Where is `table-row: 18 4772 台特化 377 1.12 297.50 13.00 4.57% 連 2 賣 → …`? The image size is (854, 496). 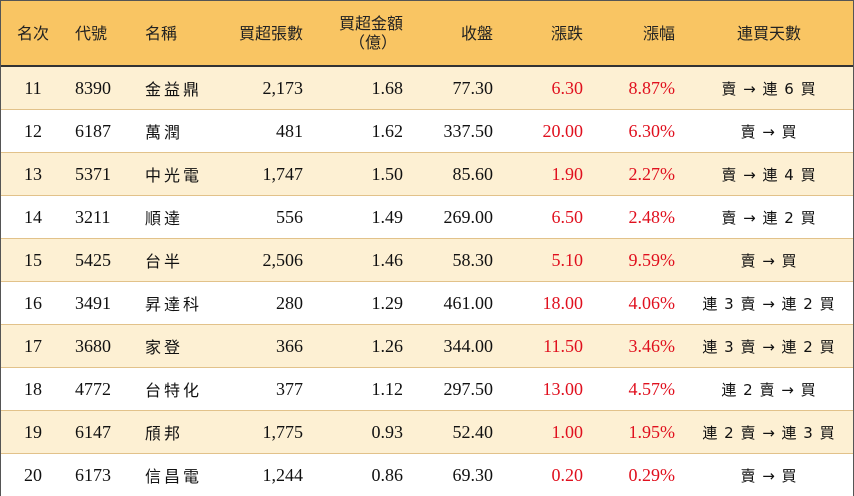
table-row: 18 4772 台特化 377 1.12 297.50 13.00 4.57% 連 2 賣 → … is located at coordinates (427, 389).